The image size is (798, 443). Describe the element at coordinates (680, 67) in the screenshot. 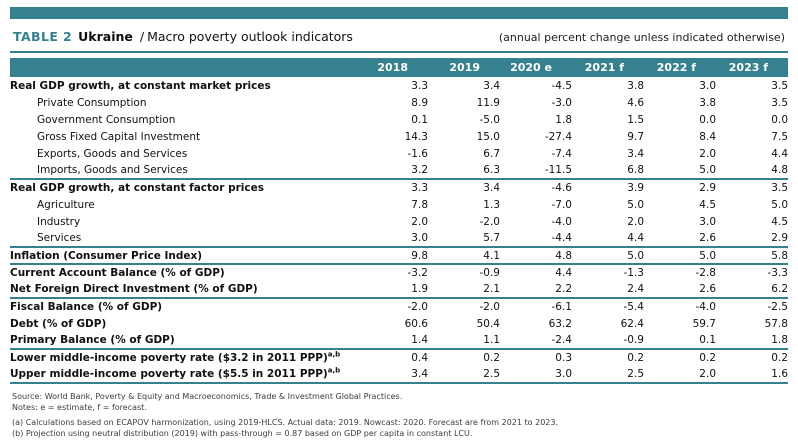

I see `year-column-header: 2022 f` at that location.